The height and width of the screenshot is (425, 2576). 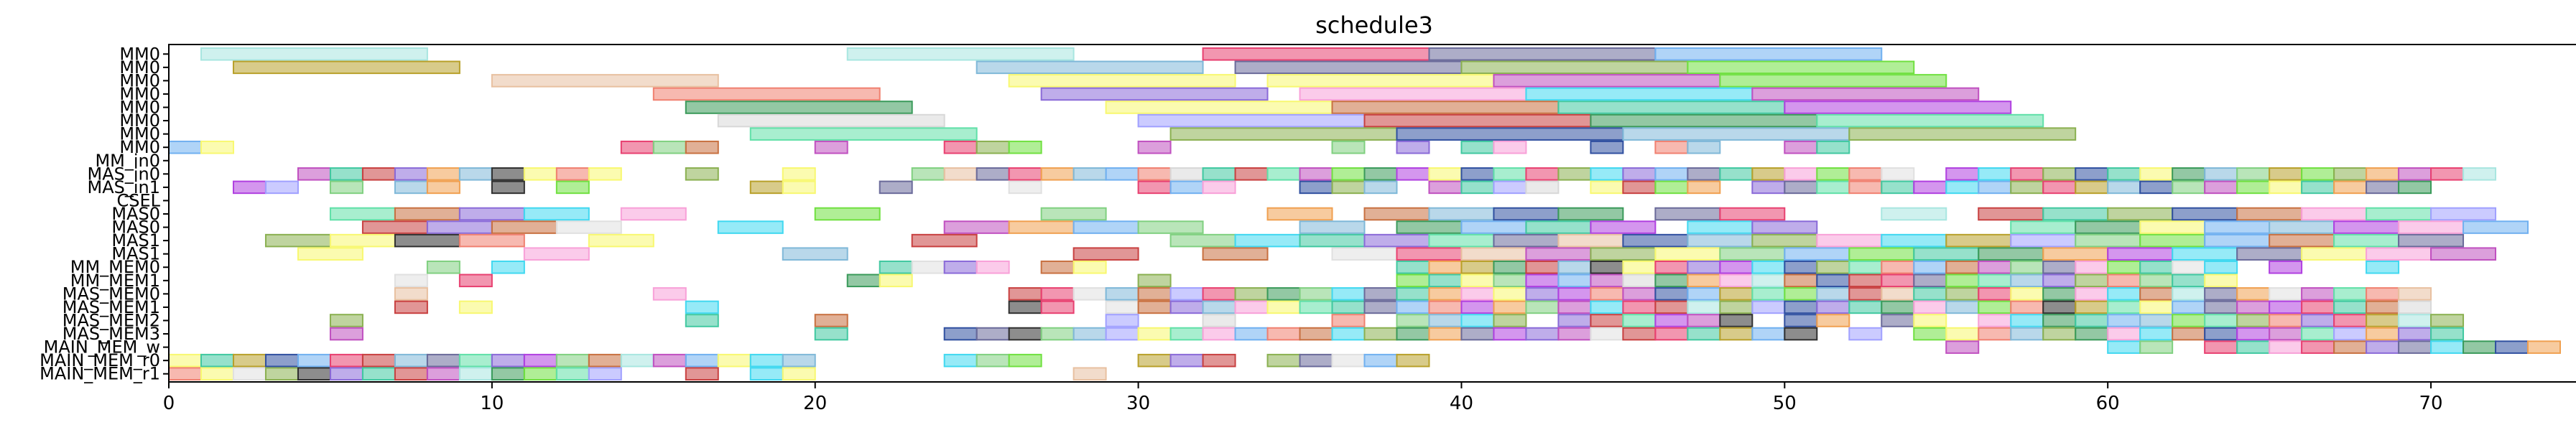 What do you see at coordinates (1461, 403) in the screenshot?
I see `x-tick-label: 40` at bounding box center [1461, 403].